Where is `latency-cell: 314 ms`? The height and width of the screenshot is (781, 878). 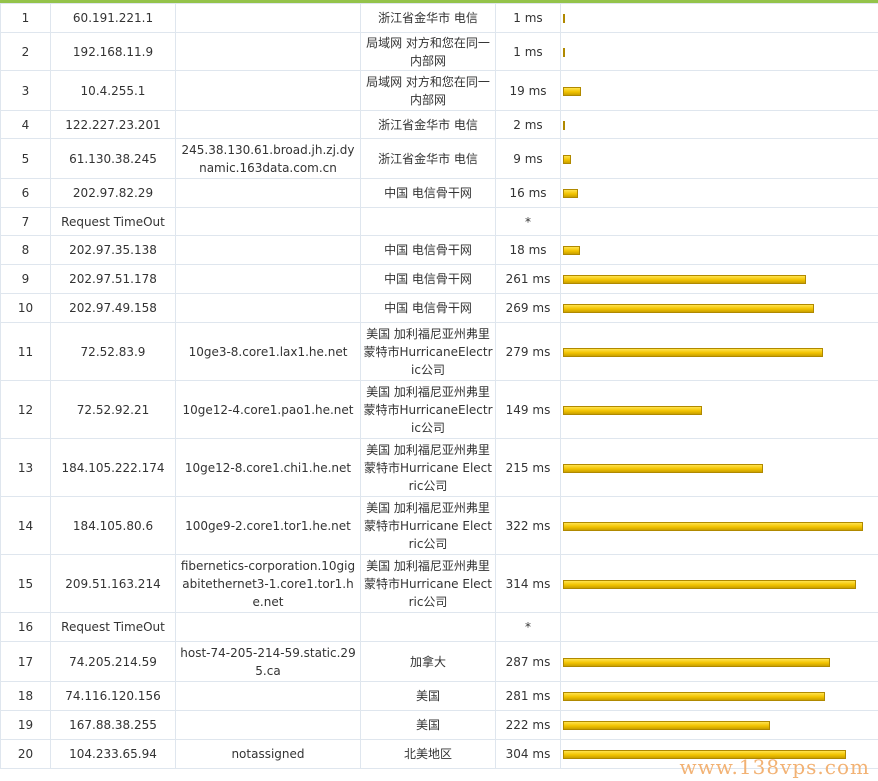 latency-cell: 314 ms is located at coordinates (528, 583).